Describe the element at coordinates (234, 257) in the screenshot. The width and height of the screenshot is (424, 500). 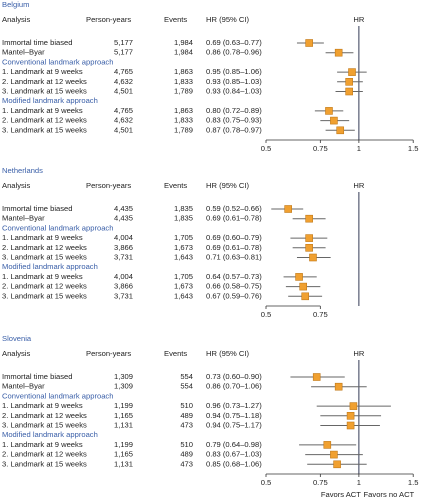
I see `hr-ci: 0.71 (0.63–0.81)` at that location.